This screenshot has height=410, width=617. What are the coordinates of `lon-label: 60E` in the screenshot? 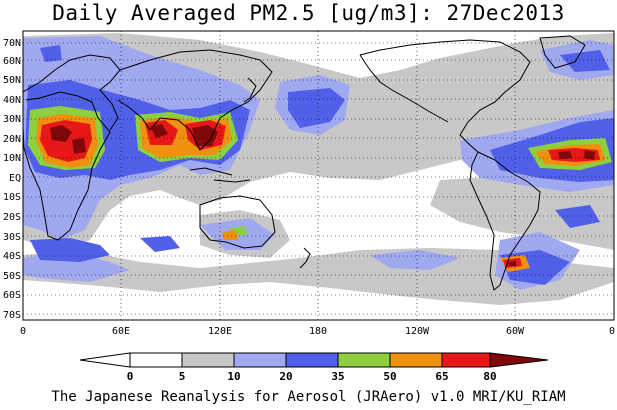 It's located at (121, 331).